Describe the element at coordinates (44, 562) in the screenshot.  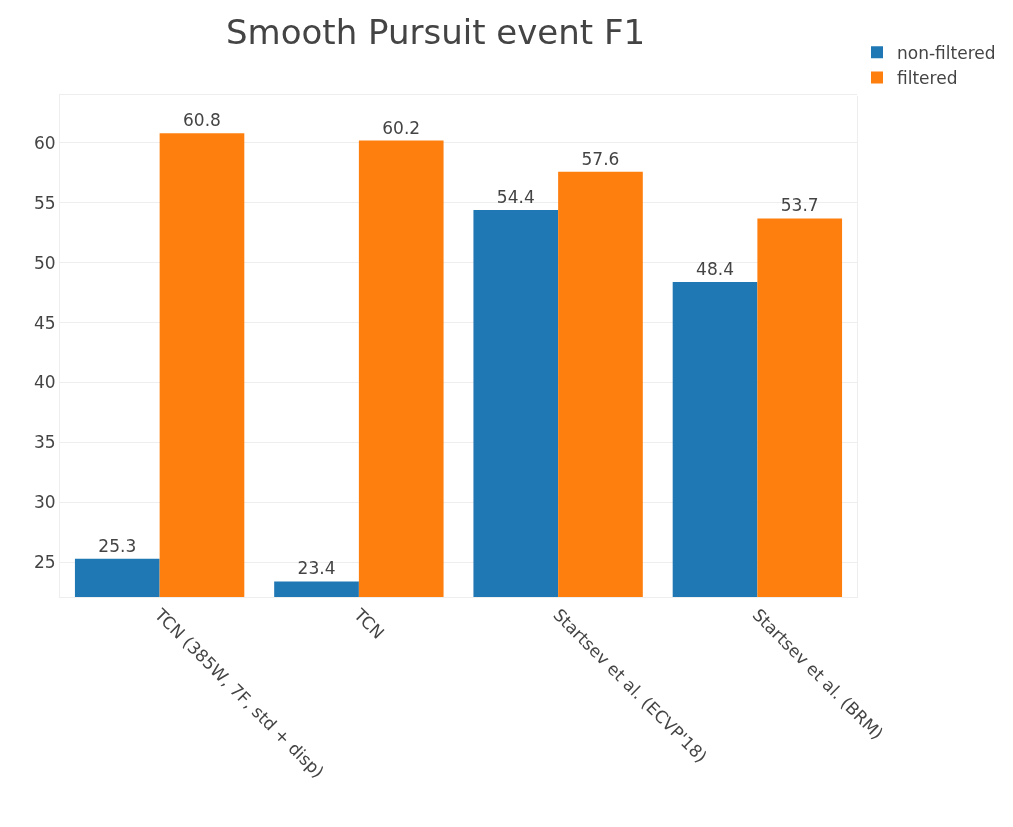
I see `y-tick-label: 25` at that location.